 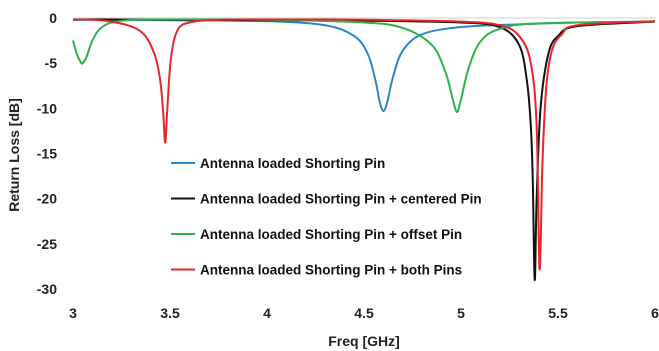 I want to click on y-tick-label: -20, so click(x=47, y=199).